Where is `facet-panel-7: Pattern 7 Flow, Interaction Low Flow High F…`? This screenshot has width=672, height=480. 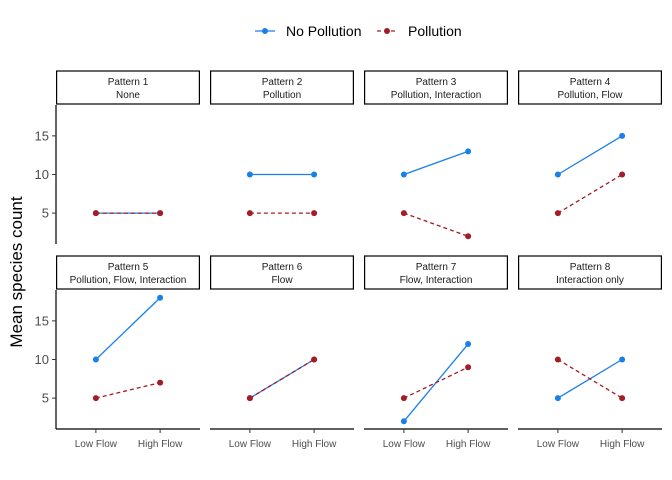 facet-panel-7: Pattern 7 Flow, Interaction Low Flow High F… is located at coordinates (436, 352).